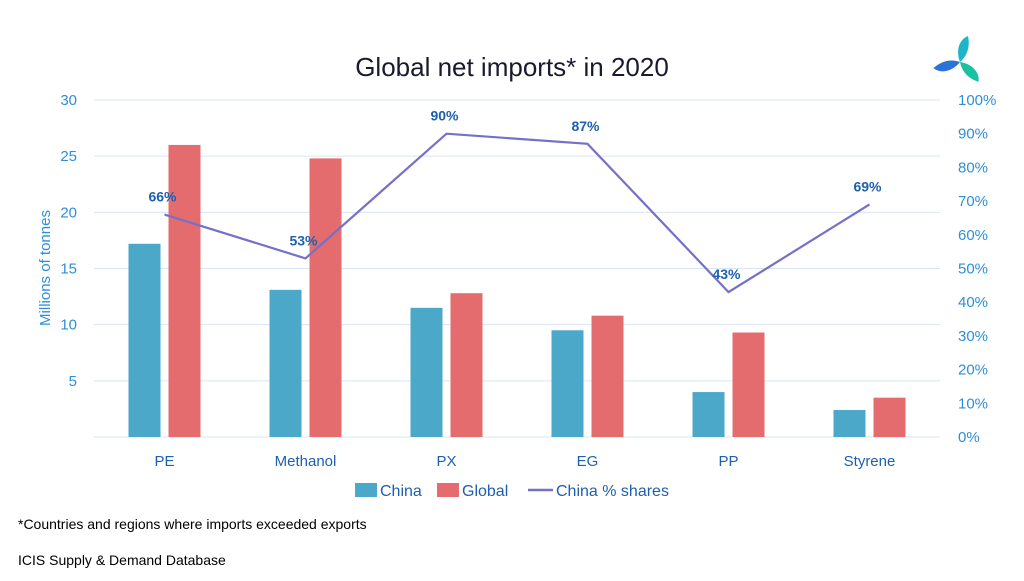 The image size is (1024, 581). I want to click on bar-global-pp, so click(748, 384).